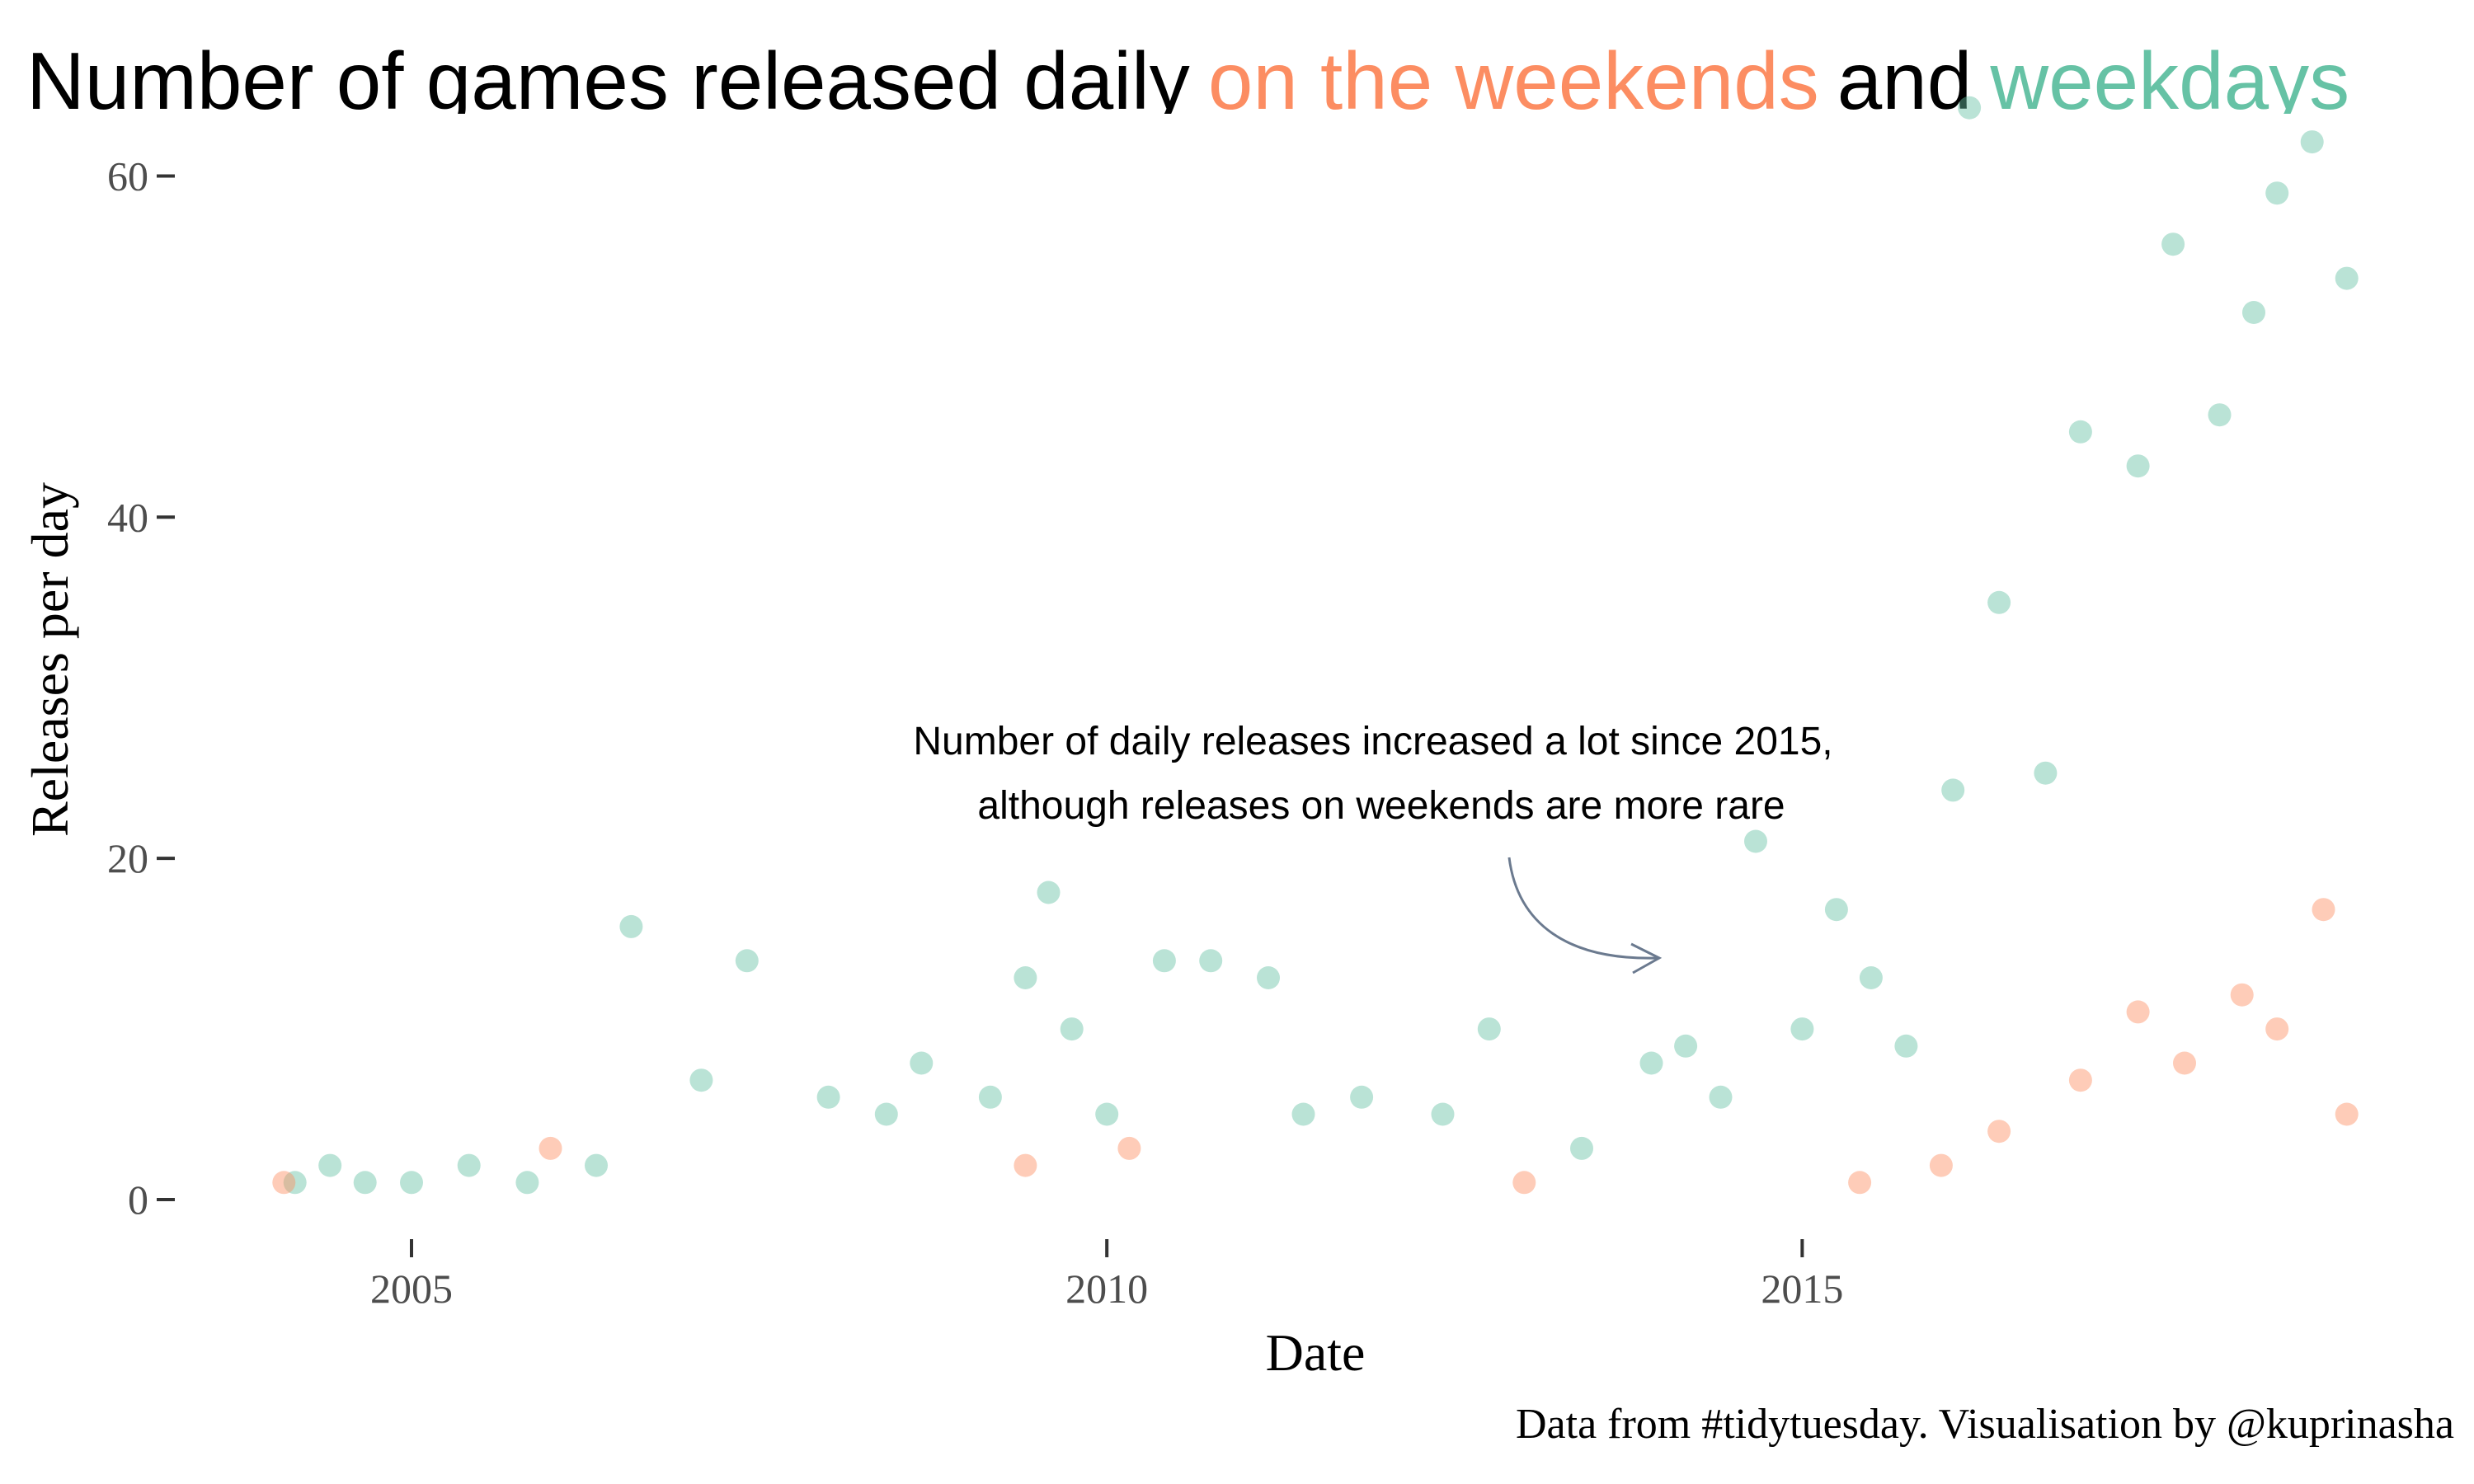  What do you see at coordinates (50, 659) in the screenshot?
I see `y-axis-title: Releases per day` at bounding box center [50, 659].